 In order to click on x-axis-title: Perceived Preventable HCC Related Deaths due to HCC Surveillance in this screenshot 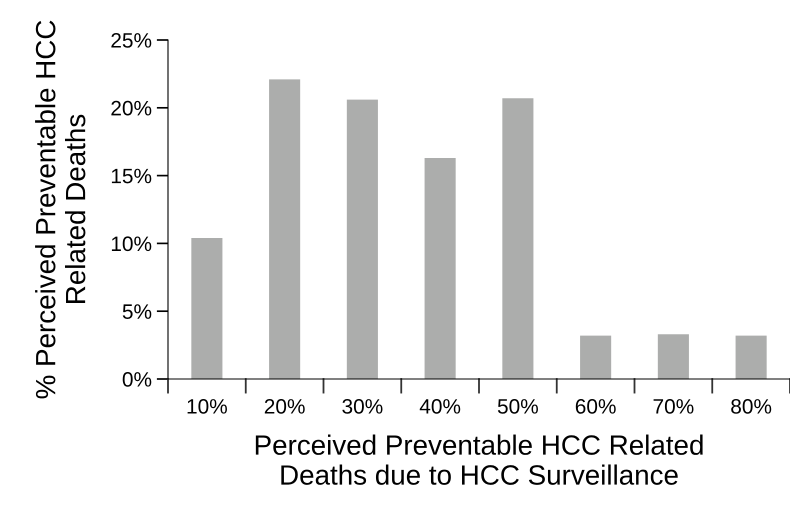, I will do `click(479, 459)`.